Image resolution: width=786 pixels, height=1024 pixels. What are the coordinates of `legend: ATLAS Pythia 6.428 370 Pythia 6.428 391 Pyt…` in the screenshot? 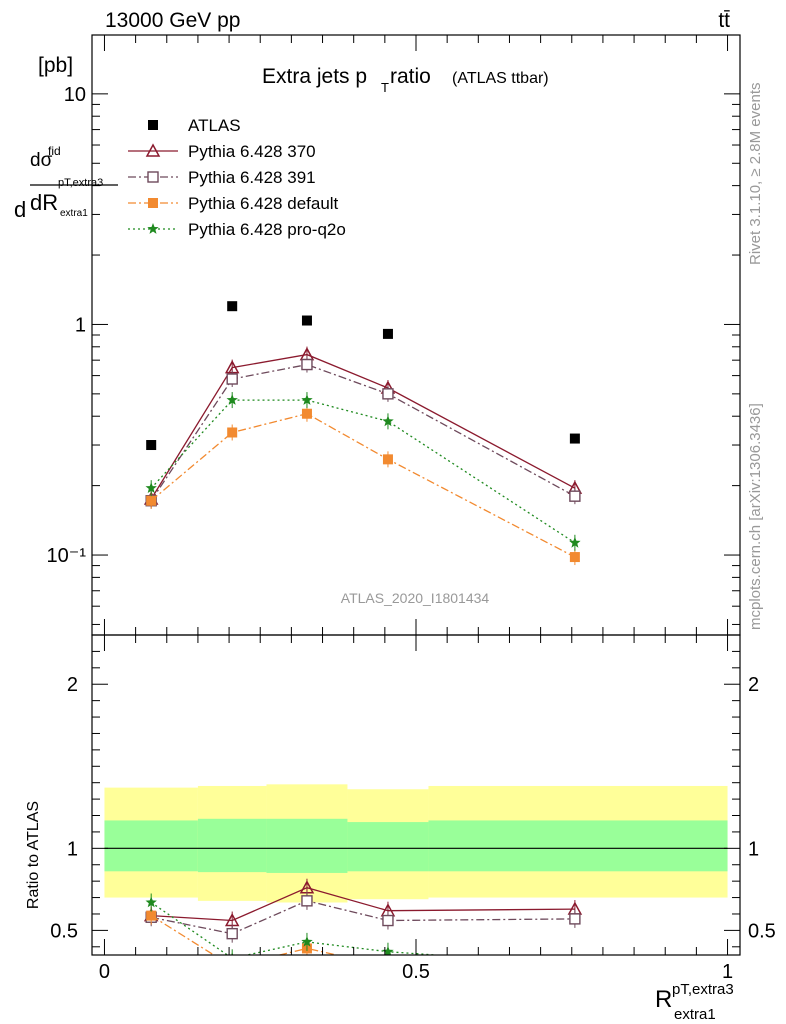 It's located at (237, 177).